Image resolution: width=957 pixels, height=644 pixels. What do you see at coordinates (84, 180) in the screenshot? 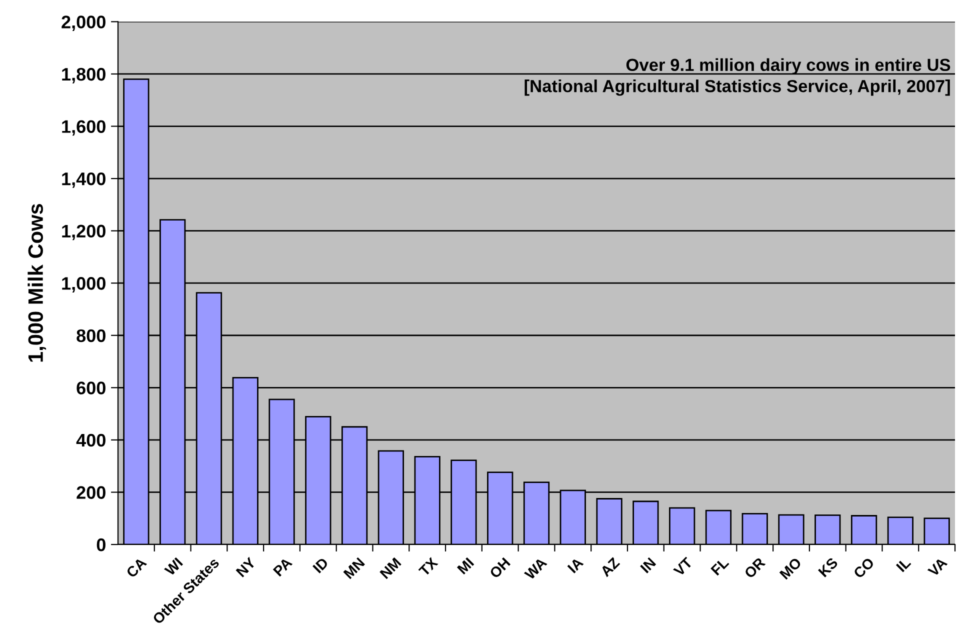
I see `y-tick-label: 1,400` at bounding box center [84, 180].